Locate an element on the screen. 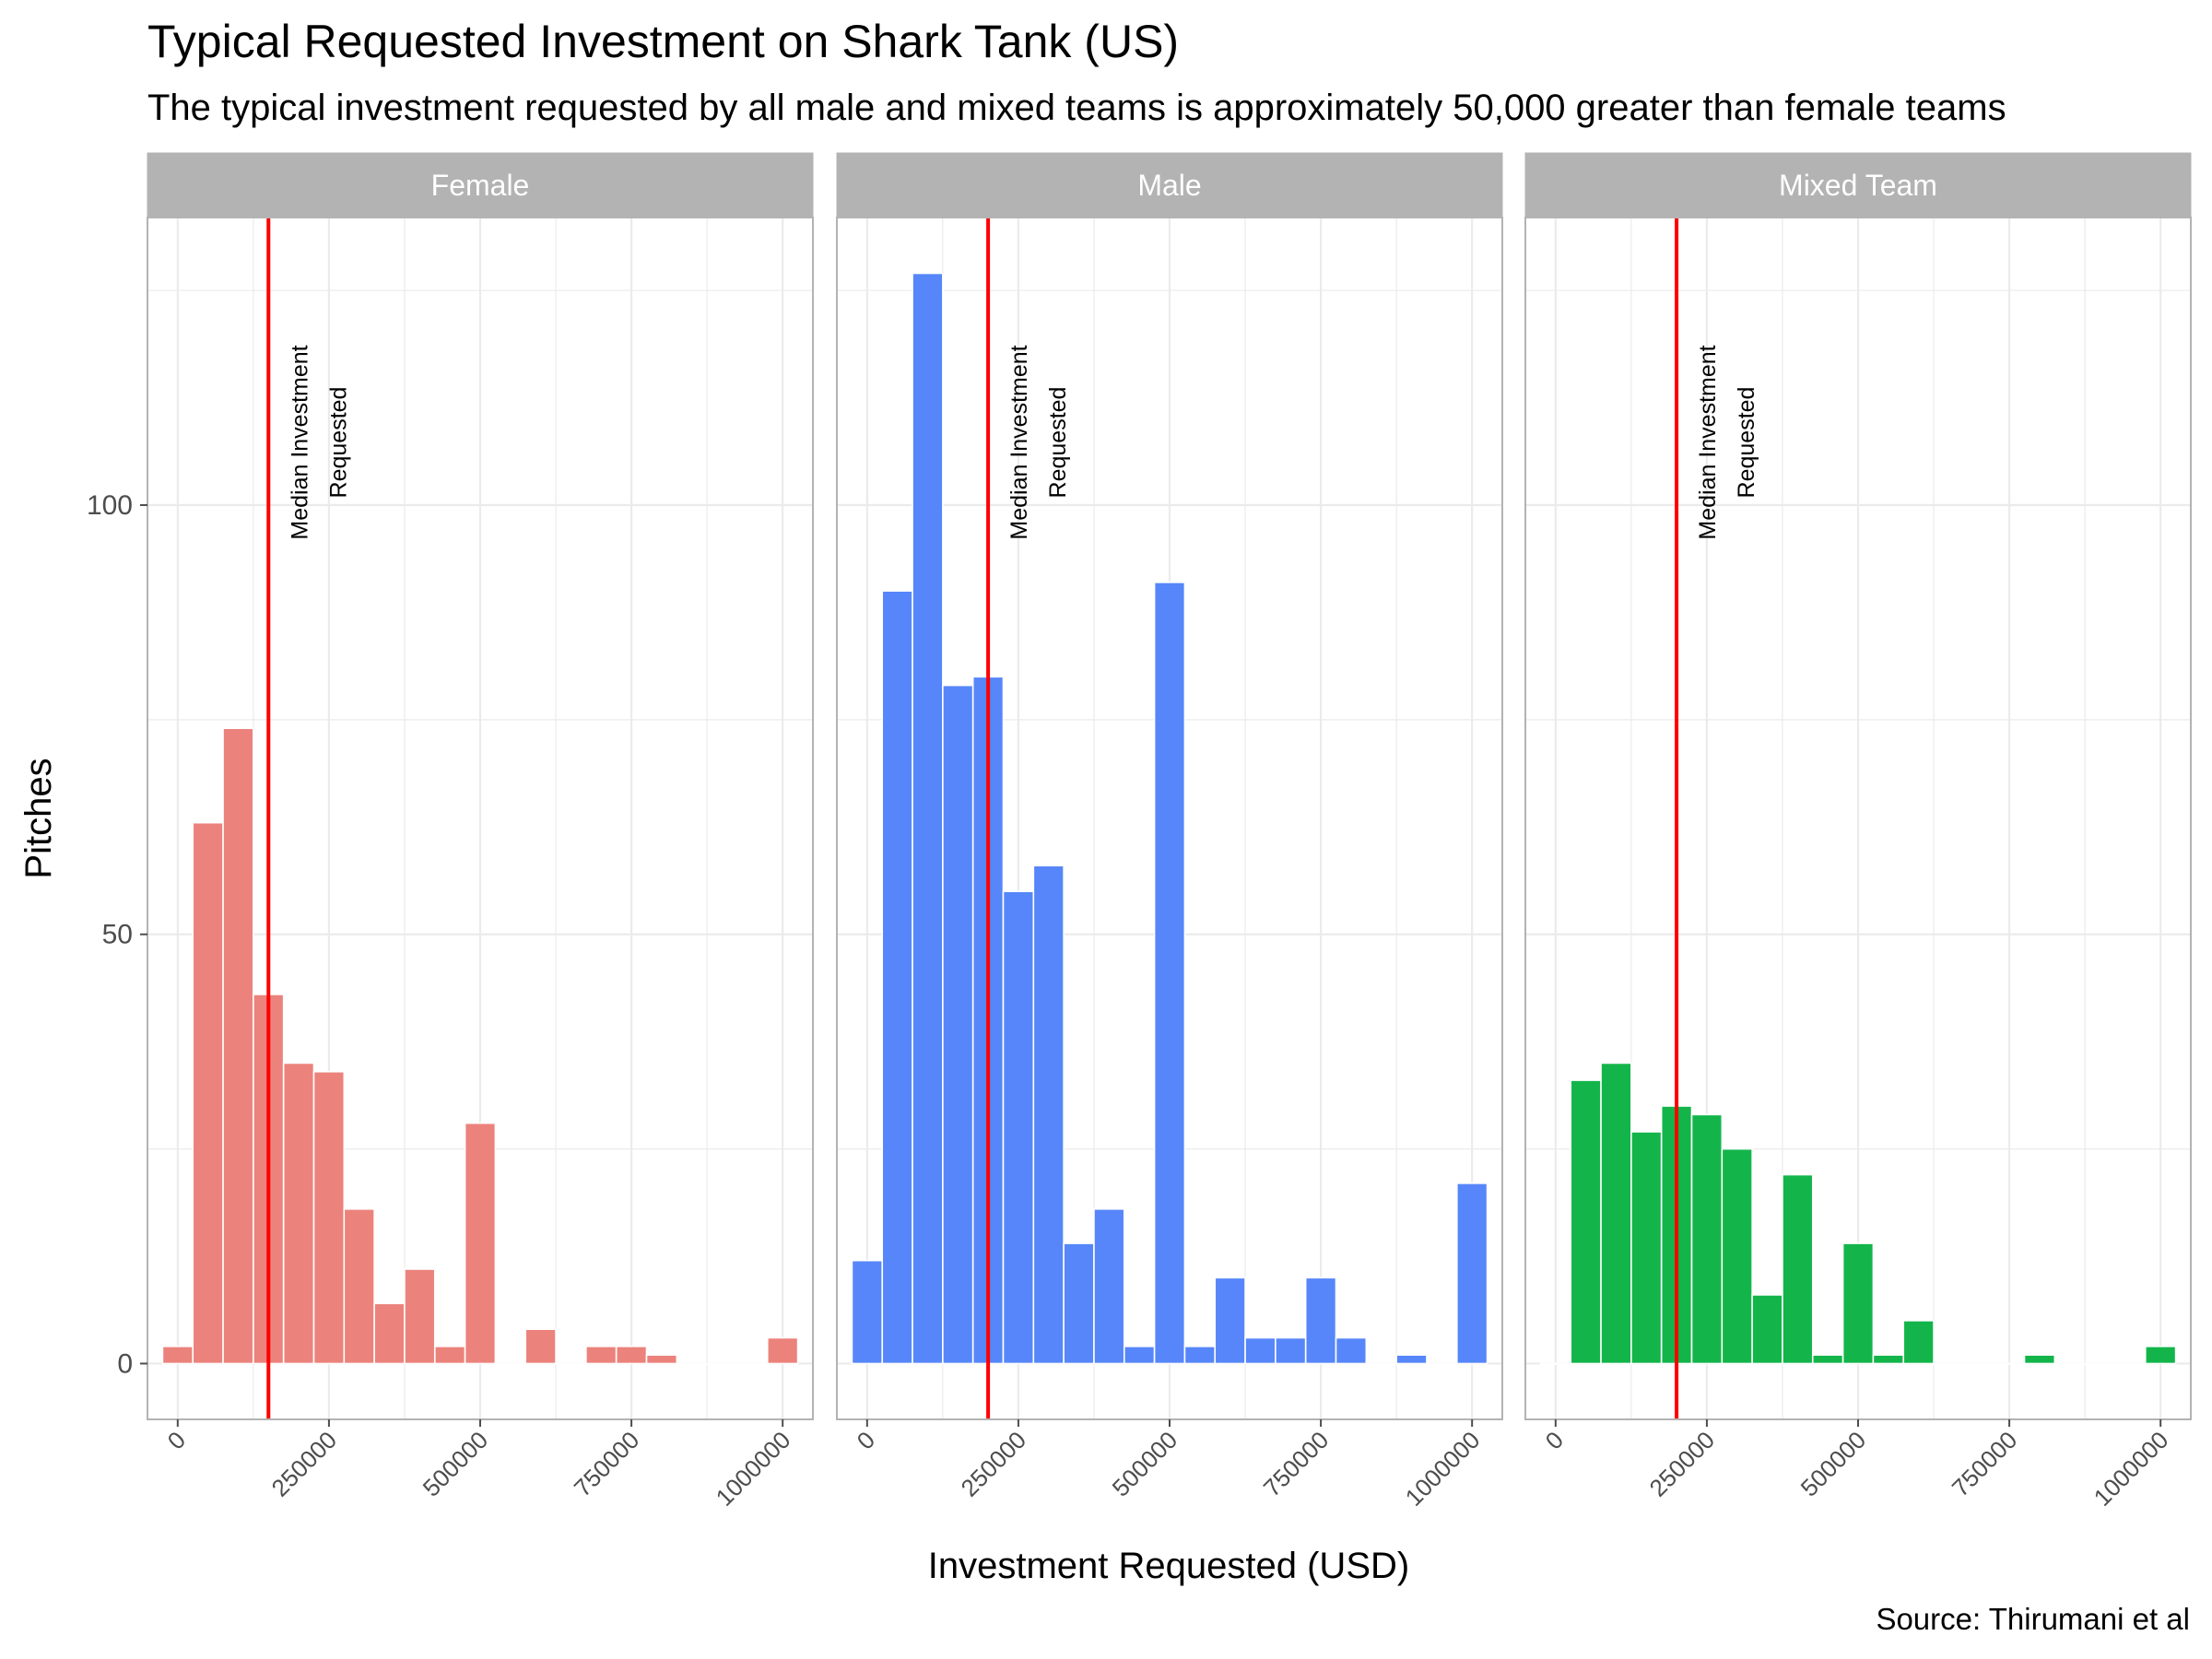  facet-strip-label: Female is located at coordinates (480, 185).